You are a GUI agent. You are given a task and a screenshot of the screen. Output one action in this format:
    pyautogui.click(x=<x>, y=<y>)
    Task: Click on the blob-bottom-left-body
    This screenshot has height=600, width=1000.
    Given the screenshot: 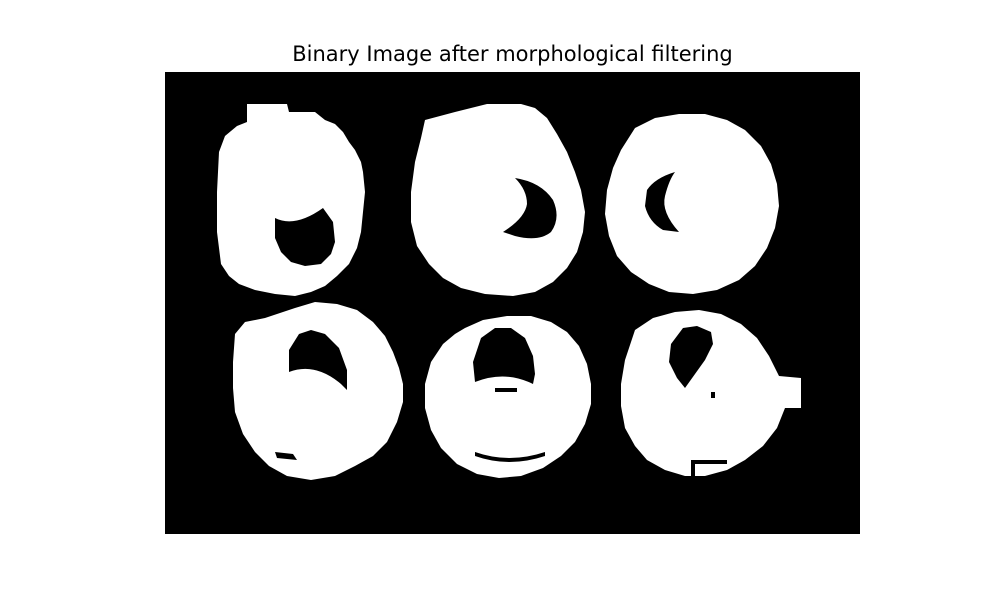 What is the action you would take?
    pyautogui.click(x=318, y=391)
    